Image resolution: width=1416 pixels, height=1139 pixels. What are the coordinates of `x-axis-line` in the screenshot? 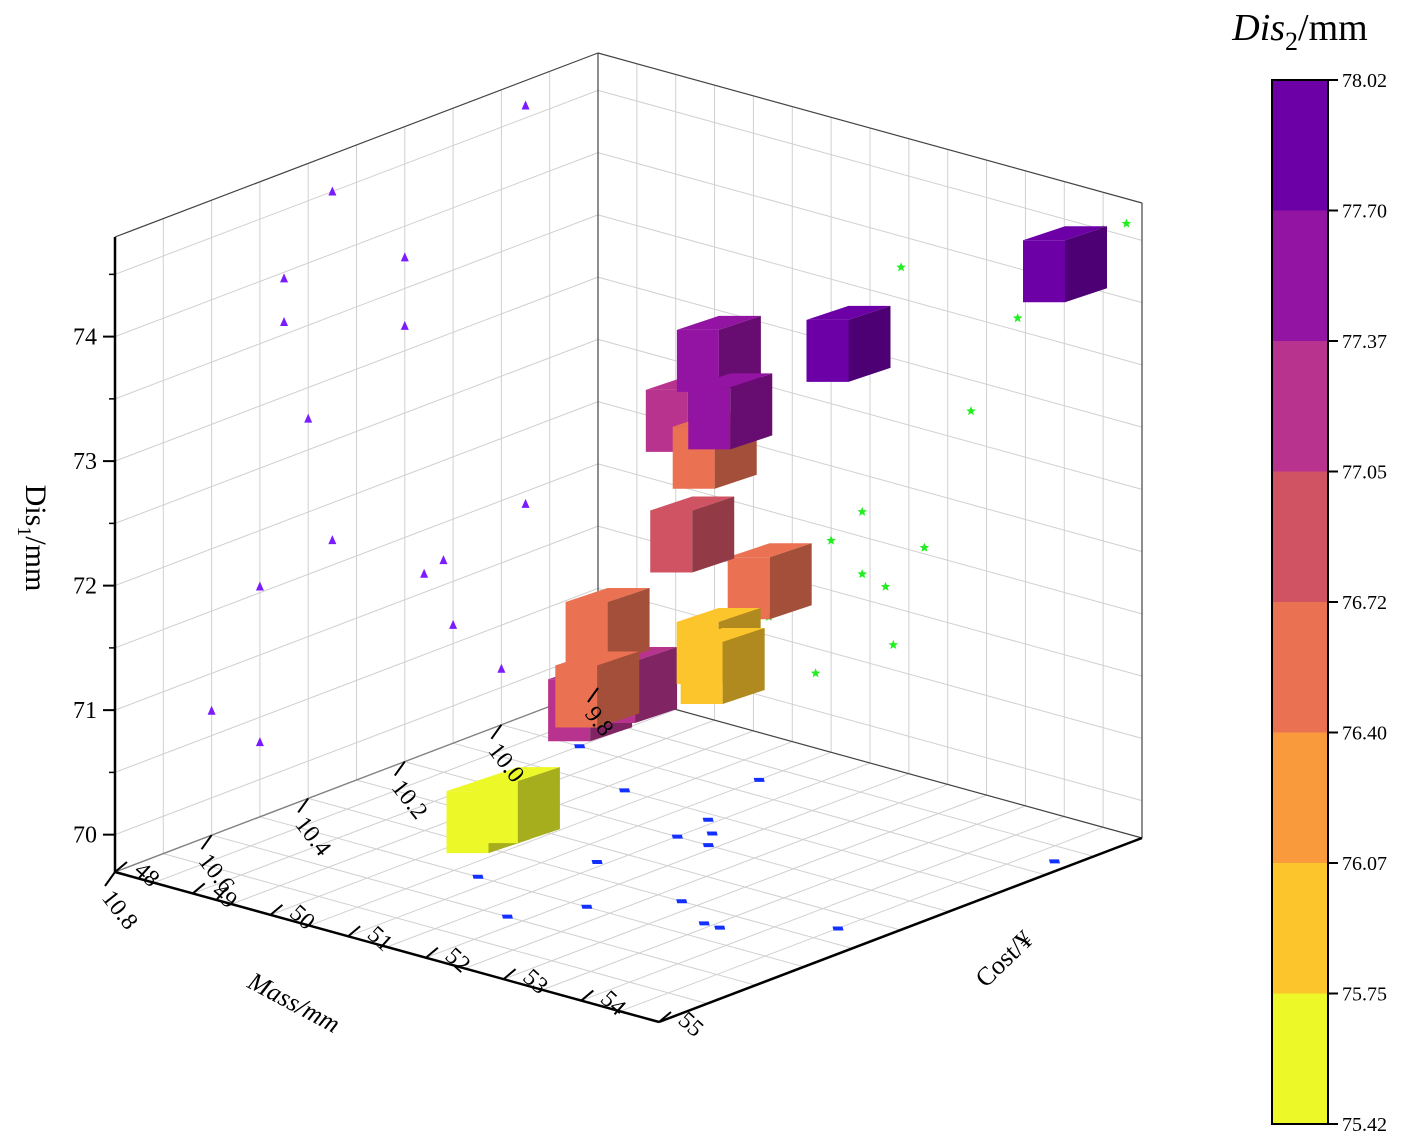 It's located at (900, 930).